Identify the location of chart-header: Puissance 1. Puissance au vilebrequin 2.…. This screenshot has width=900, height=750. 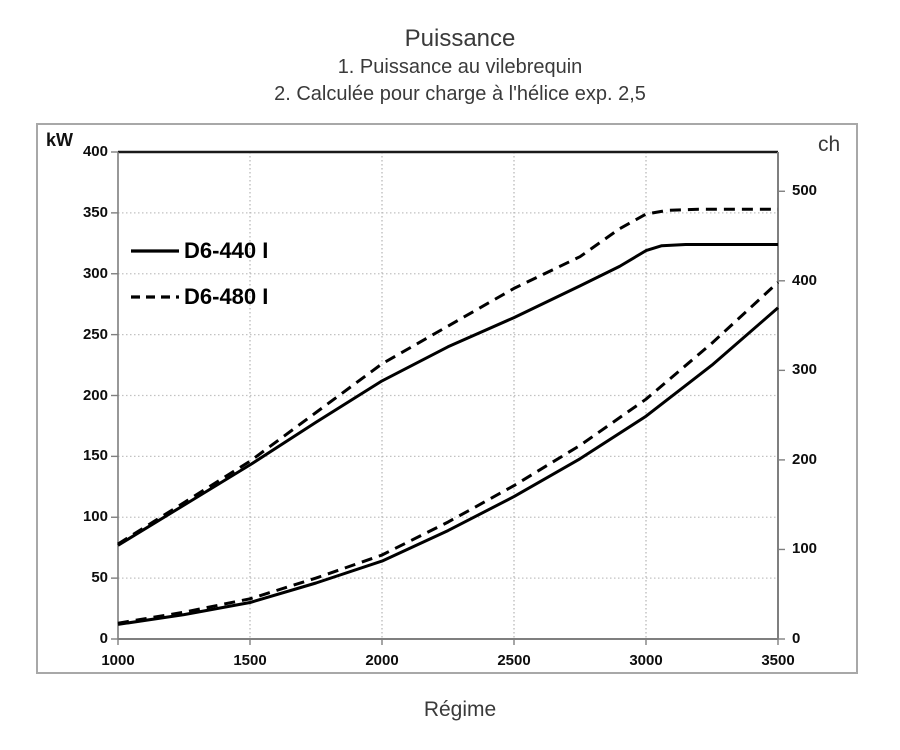
(460, 66).